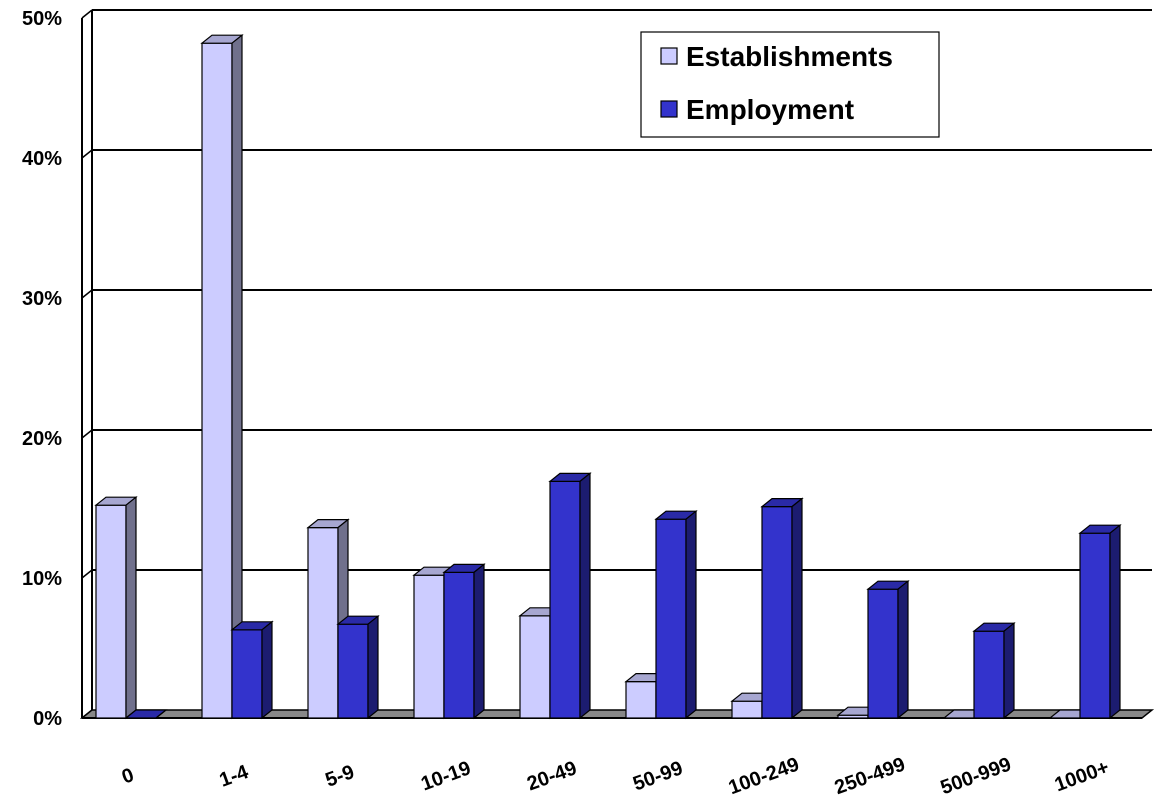 The height and width of the screenshot is (806, 1155). Describe the element at coordinates (42, 19) in the screenshot. I see `y-tick-label: 50%` at that location.